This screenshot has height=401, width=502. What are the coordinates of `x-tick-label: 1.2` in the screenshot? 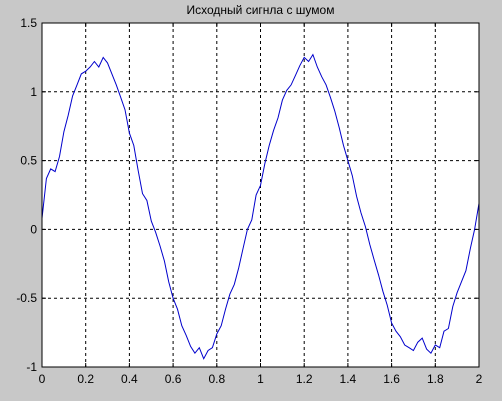 It's located at (304, 379).